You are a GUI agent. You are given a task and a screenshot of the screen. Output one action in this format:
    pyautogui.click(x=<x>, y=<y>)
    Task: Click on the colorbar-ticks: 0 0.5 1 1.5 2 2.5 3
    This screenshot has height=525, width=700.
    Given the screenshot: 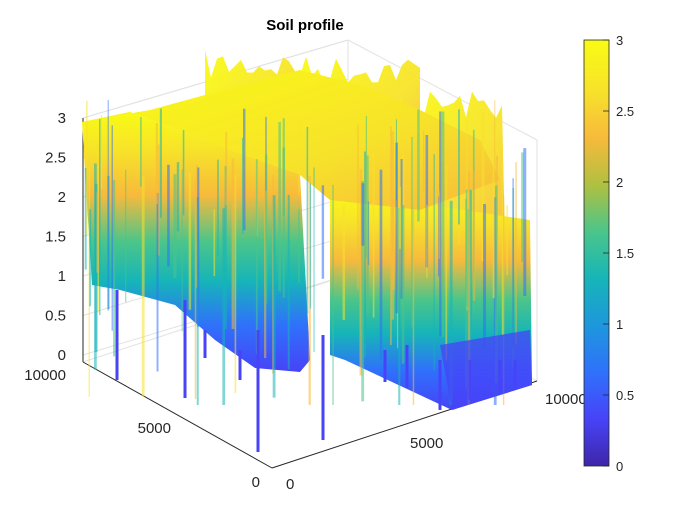 What is the action you would take?
    pyautogui.click(x=618, y=253)
    